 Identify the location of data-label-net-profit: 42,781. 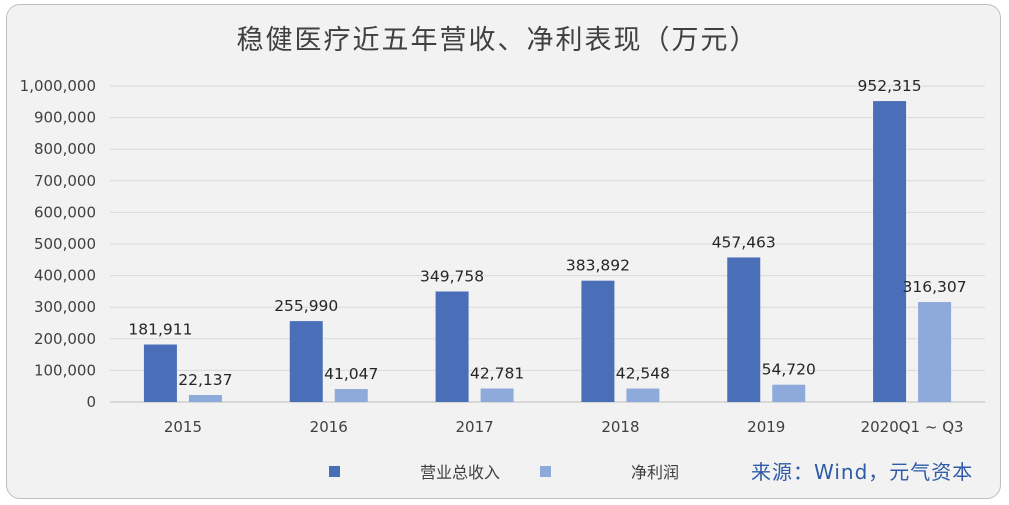
(497, 373).